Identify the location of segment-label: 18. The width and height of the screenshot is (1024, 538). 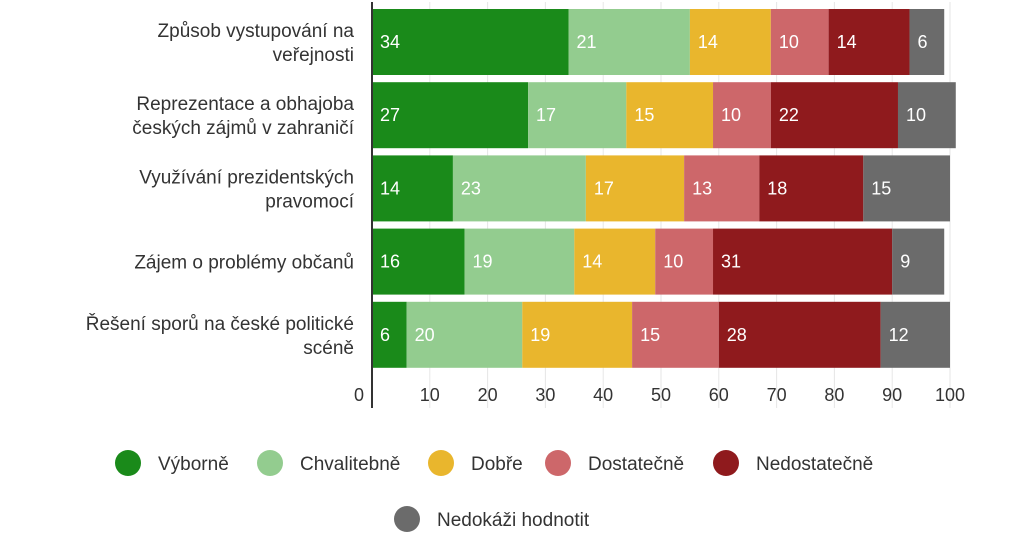
(777, 188).